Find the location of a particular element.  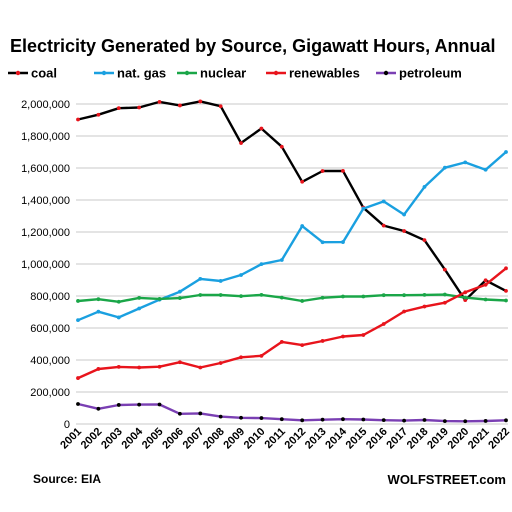

legend-item: renewables is located at coordinates (313, 73).